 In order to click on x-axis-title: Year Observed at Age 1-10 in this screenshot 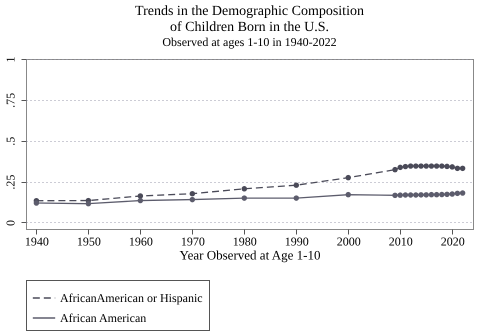, I will do `click(250, 255)`.